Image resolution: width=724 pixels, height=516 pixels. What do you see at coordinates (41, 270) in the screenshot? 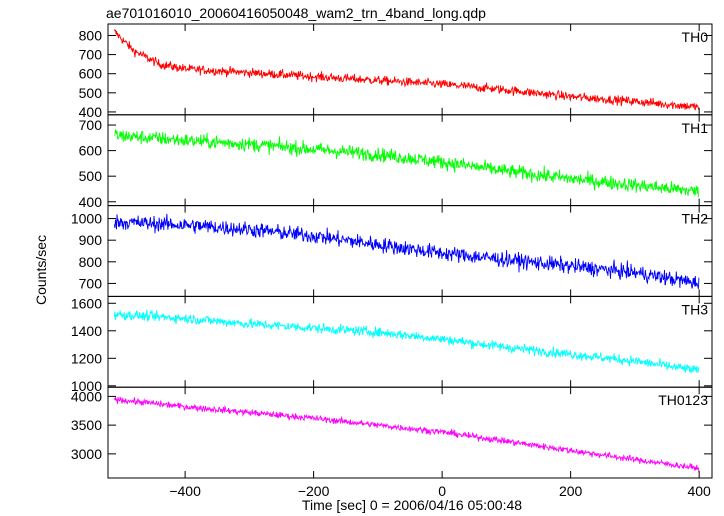
I see `y-axis-title: Counts/sec` at bounding box center [41, 270].